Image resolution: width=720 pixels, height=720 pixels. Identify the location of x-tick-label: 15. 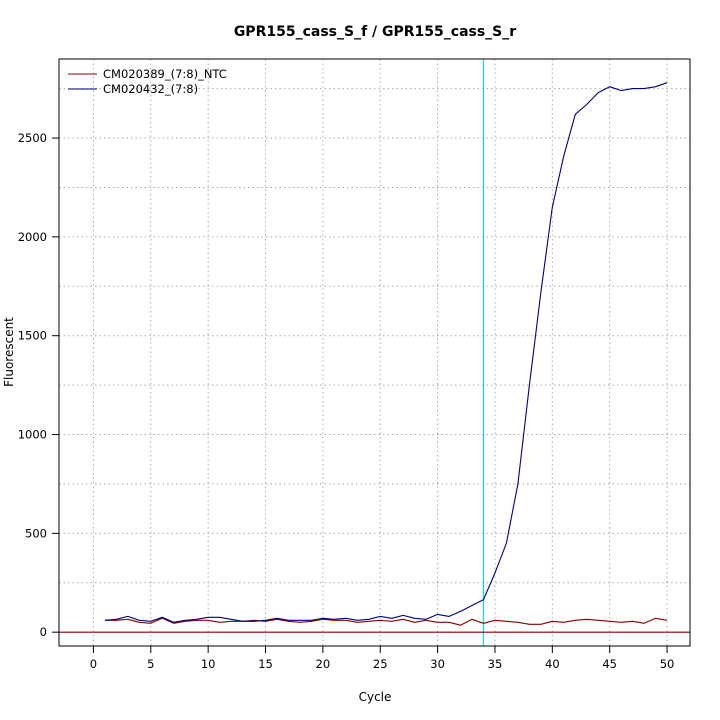
(265, 664).